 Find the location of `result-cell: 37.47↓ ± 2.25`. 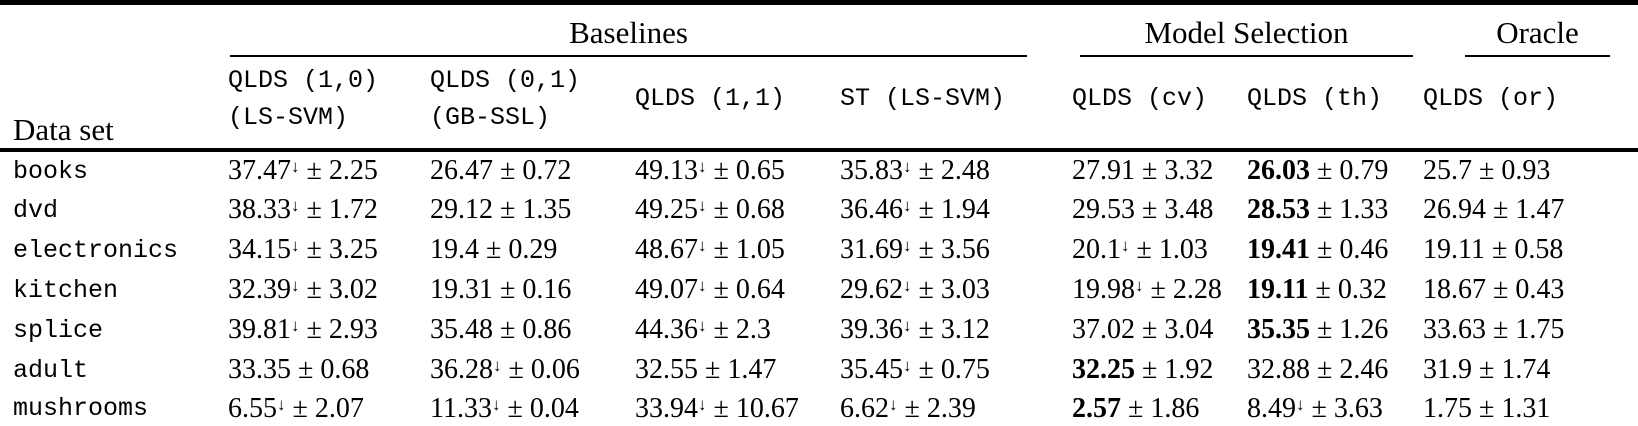

result-cell: 37.47↓ ± 2.25 is located at coordinates (329, 170).